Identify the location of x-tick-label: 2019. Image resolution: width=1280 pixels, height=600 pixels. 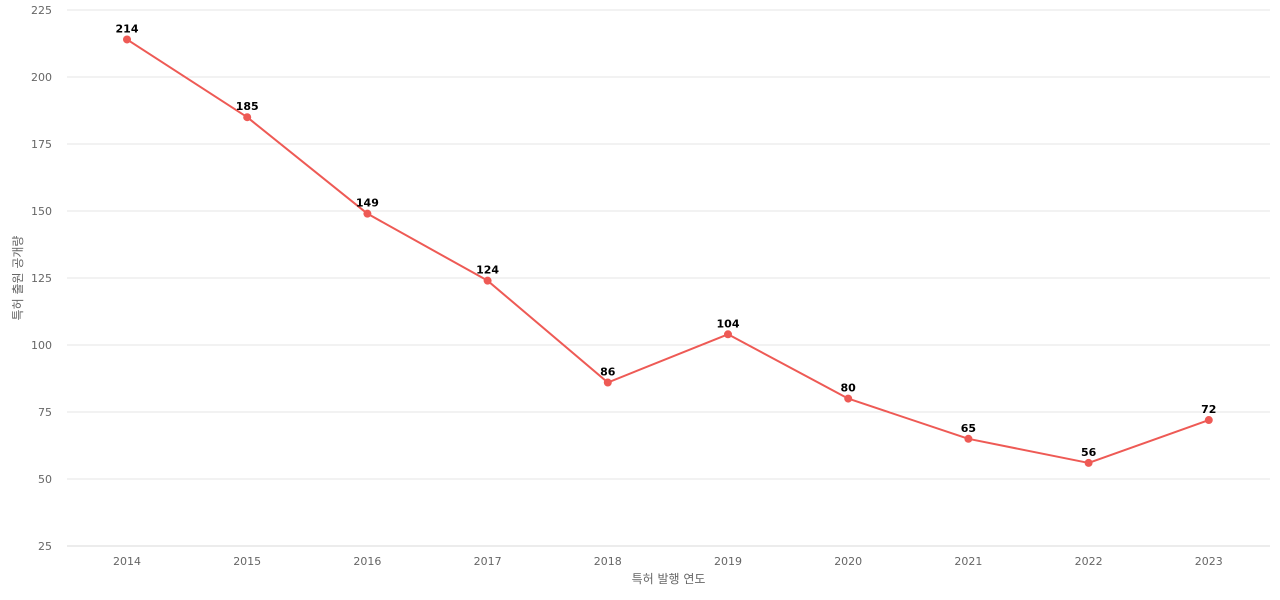
(728, 561).